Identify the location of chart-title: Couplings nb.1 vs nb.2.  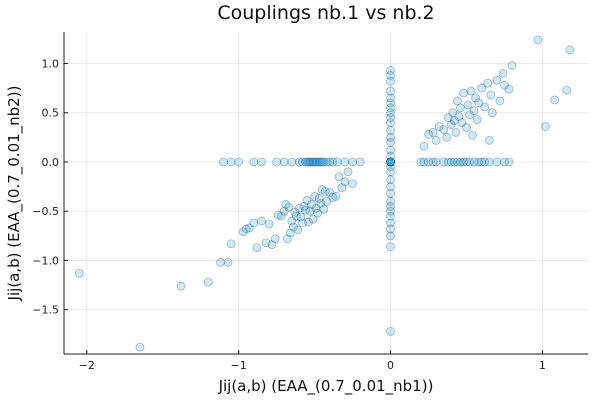
(325, 13).